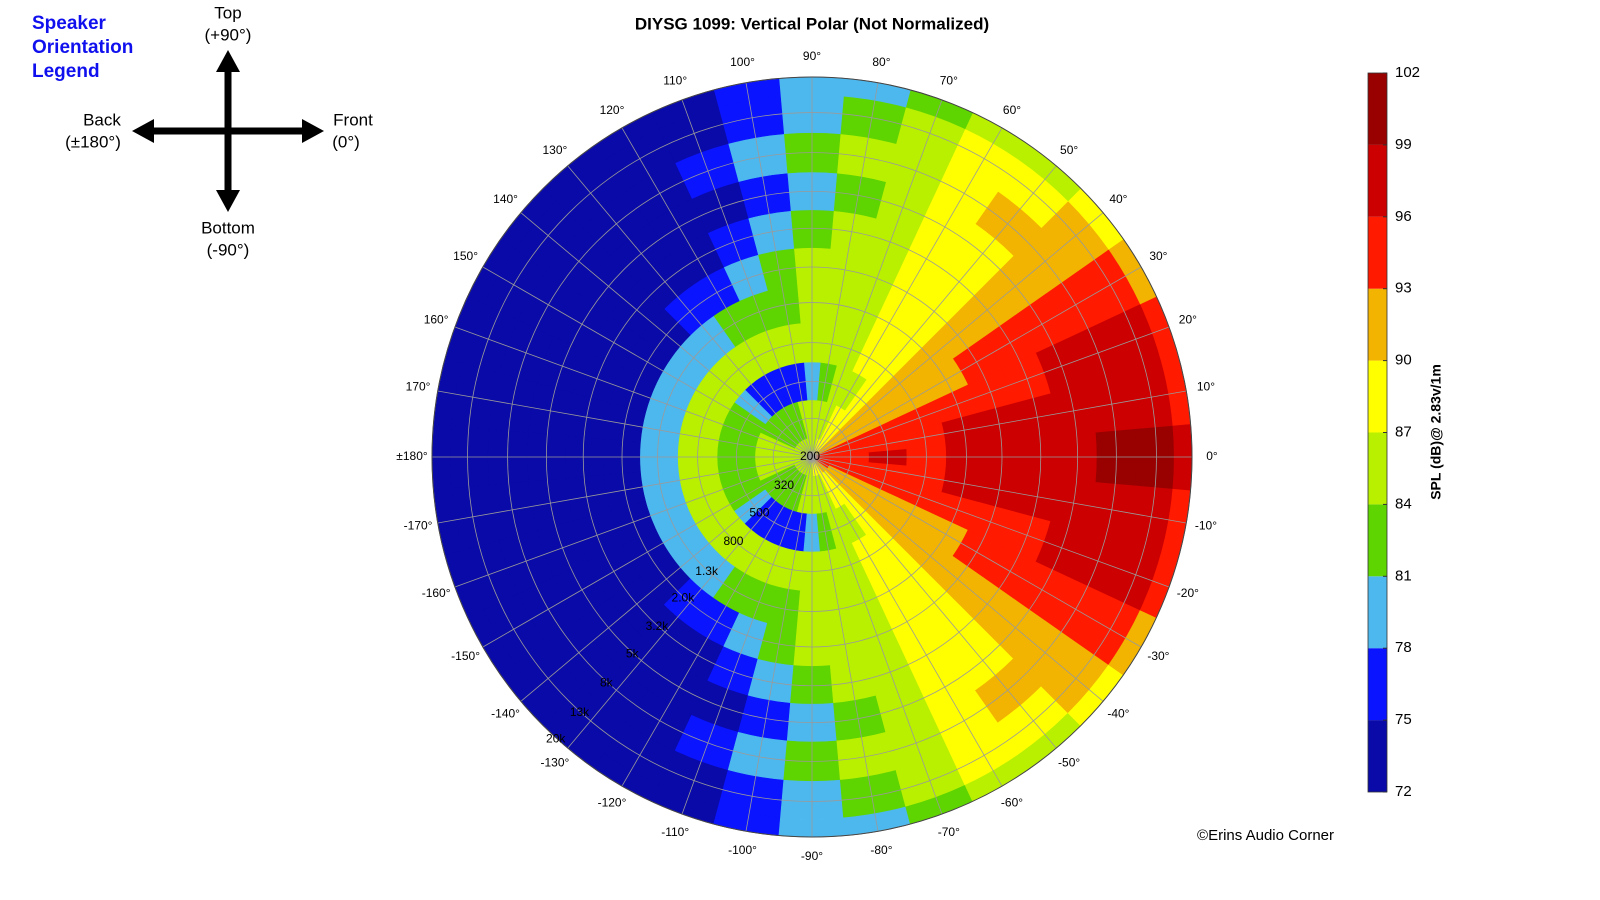 The image size is (1600, 900). I want to click on theta-tick-label: ±180°, so click(412, 456).